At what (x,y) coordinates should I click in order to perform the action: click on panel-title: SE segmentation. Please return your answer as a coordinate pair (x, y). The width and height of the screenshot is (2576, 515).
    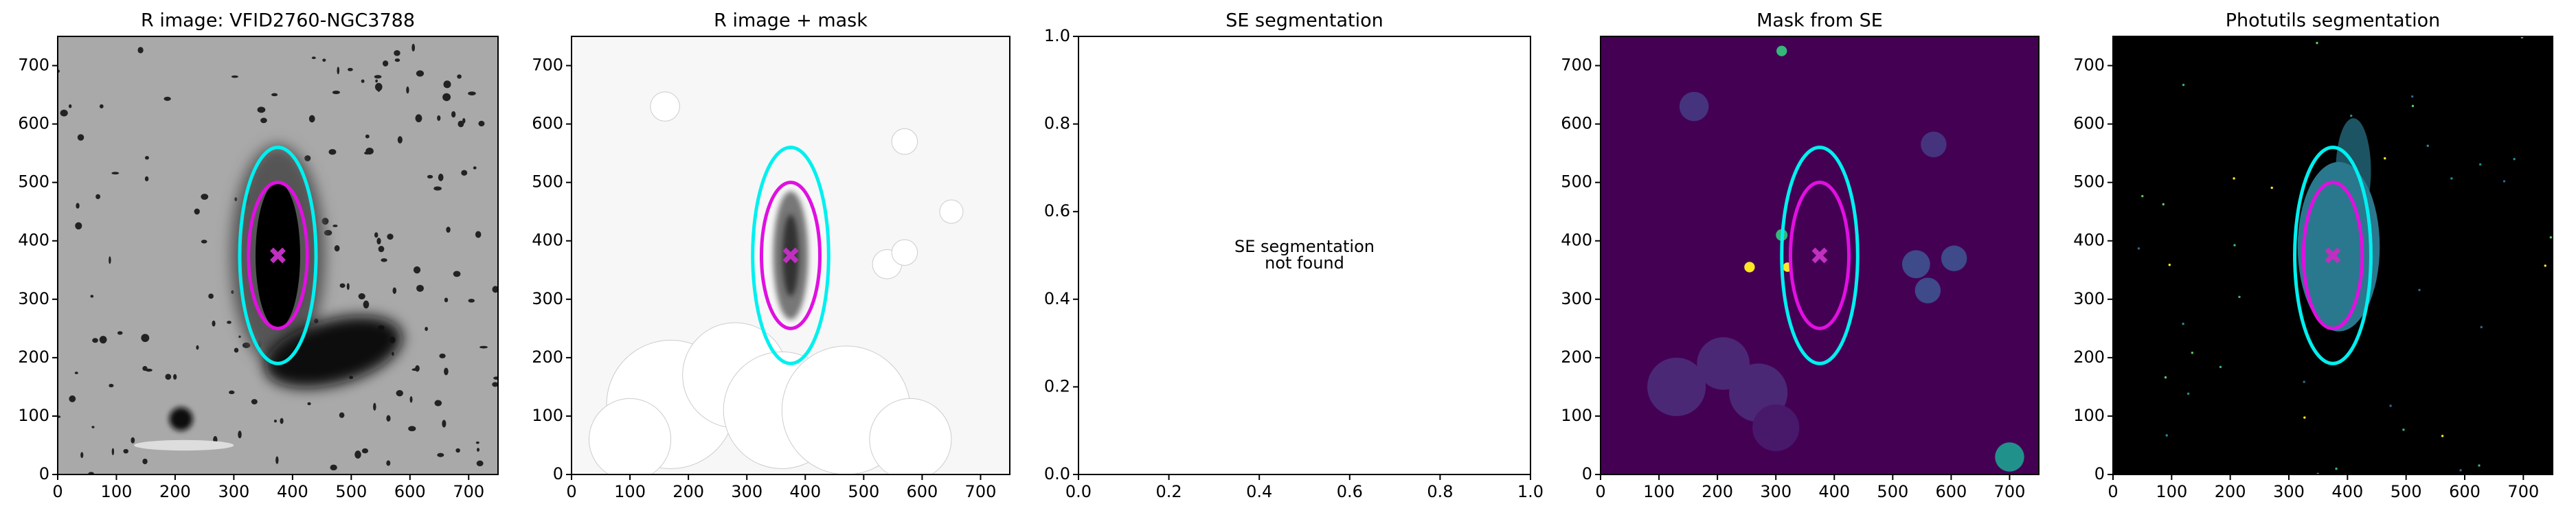
    Looking at the image, I should click on (1304, 21).